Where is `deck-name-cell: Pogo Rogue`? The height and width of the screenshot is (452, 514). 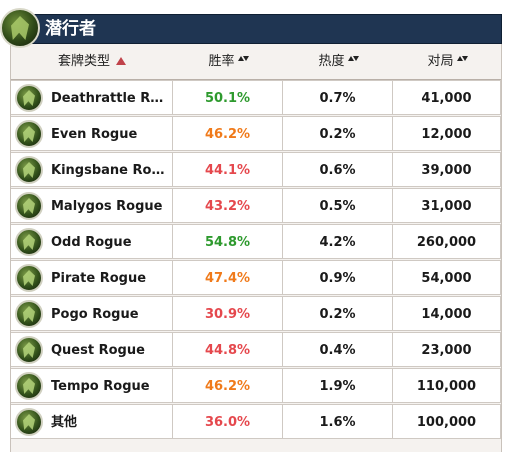
deck-name-cell: Pogo Rogue is located at coordinates (92, 313).